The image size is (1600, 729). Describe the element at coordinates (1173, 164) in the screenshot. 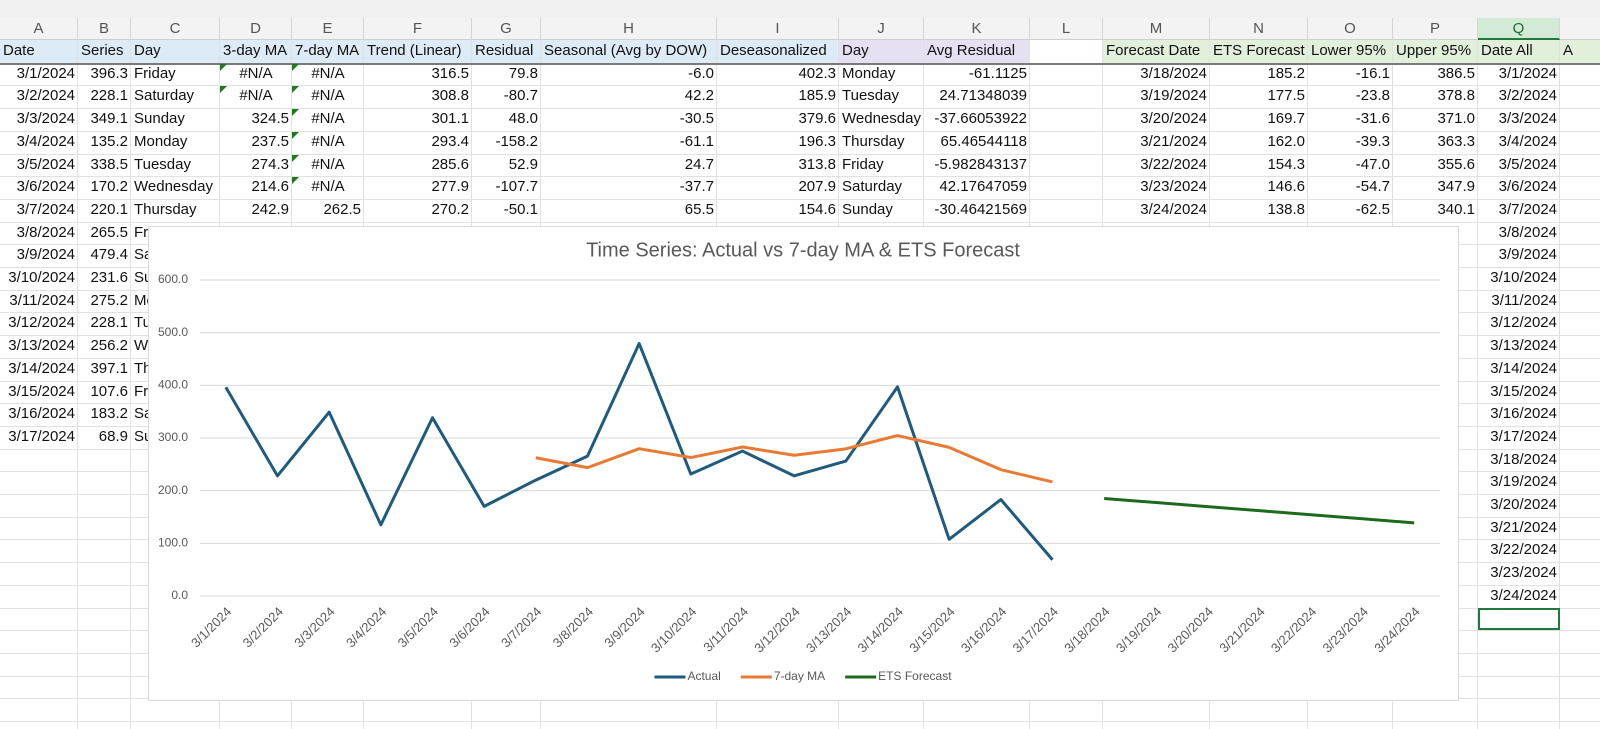

I see `data-cell: 3/22/2024` at that location.